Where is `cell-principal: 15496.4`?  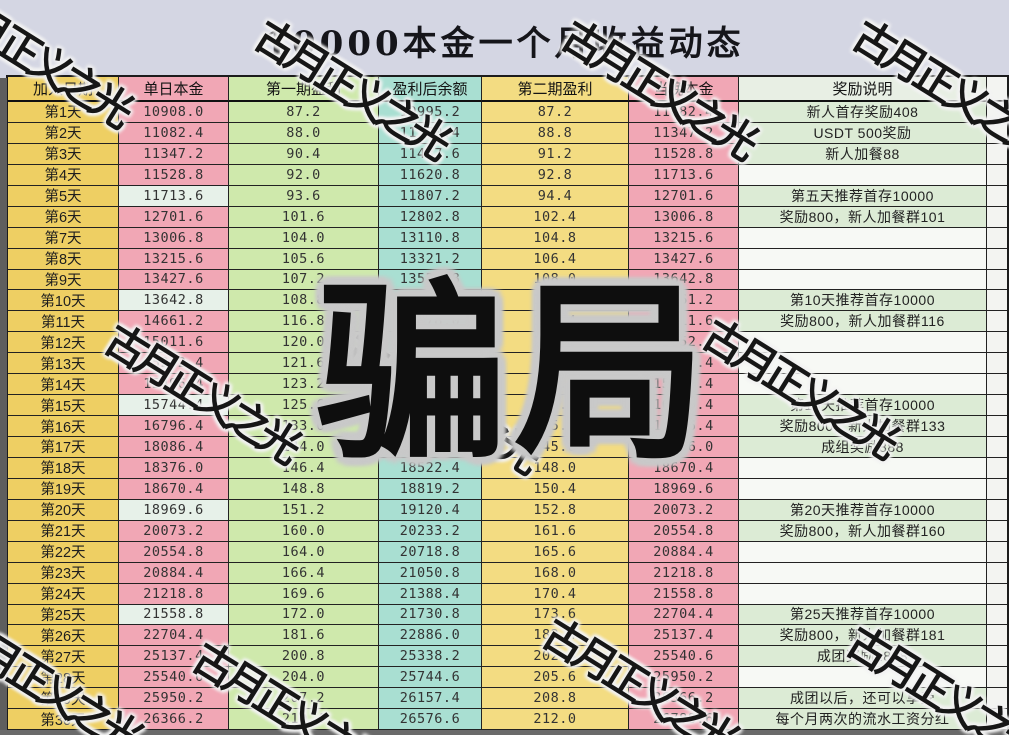 cell-principal: 15496.4 is located at coordinates (174, 385).